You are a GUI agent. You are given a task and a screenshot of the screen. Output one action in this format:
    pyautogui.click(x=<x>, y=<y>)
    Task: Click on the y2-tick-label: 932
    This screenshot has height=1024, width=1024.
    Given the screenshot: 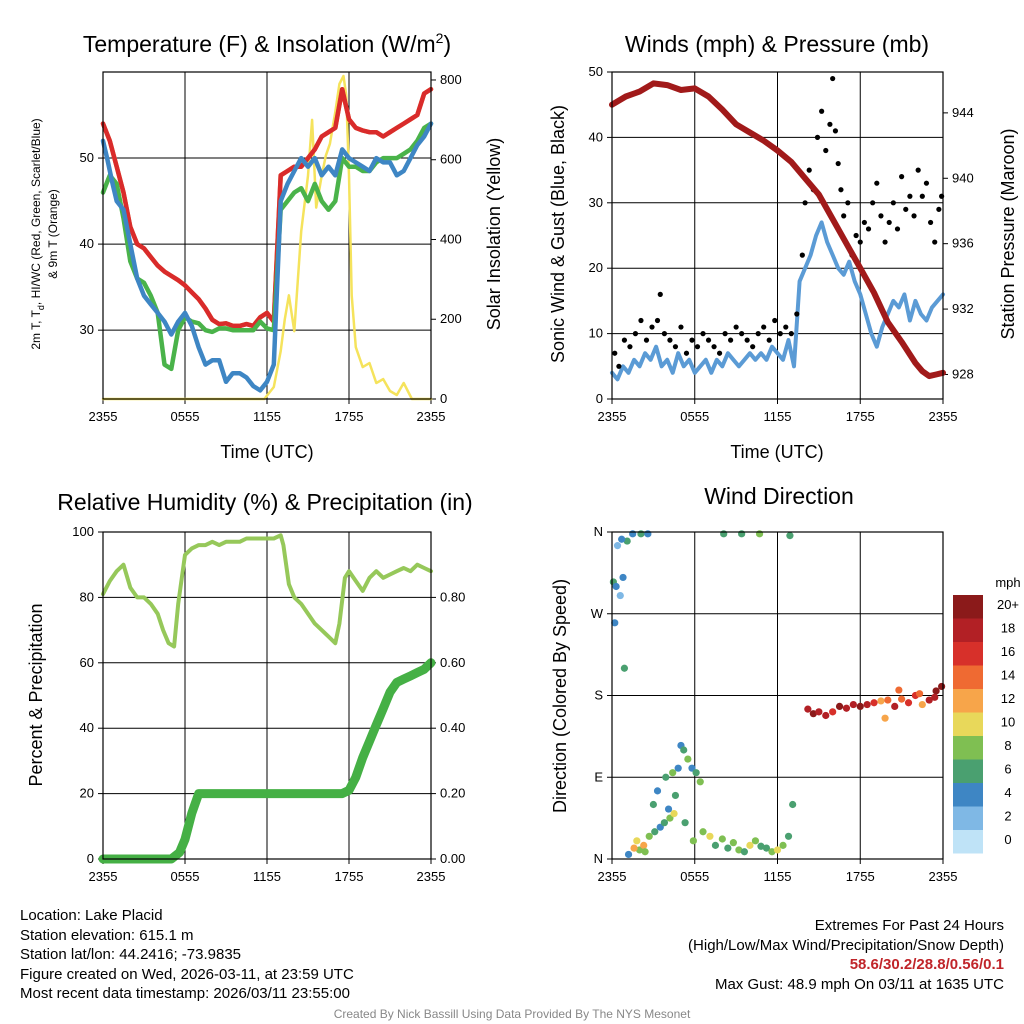 What is the action you would take?
    pyautogui.click(x=963, y=308)
    